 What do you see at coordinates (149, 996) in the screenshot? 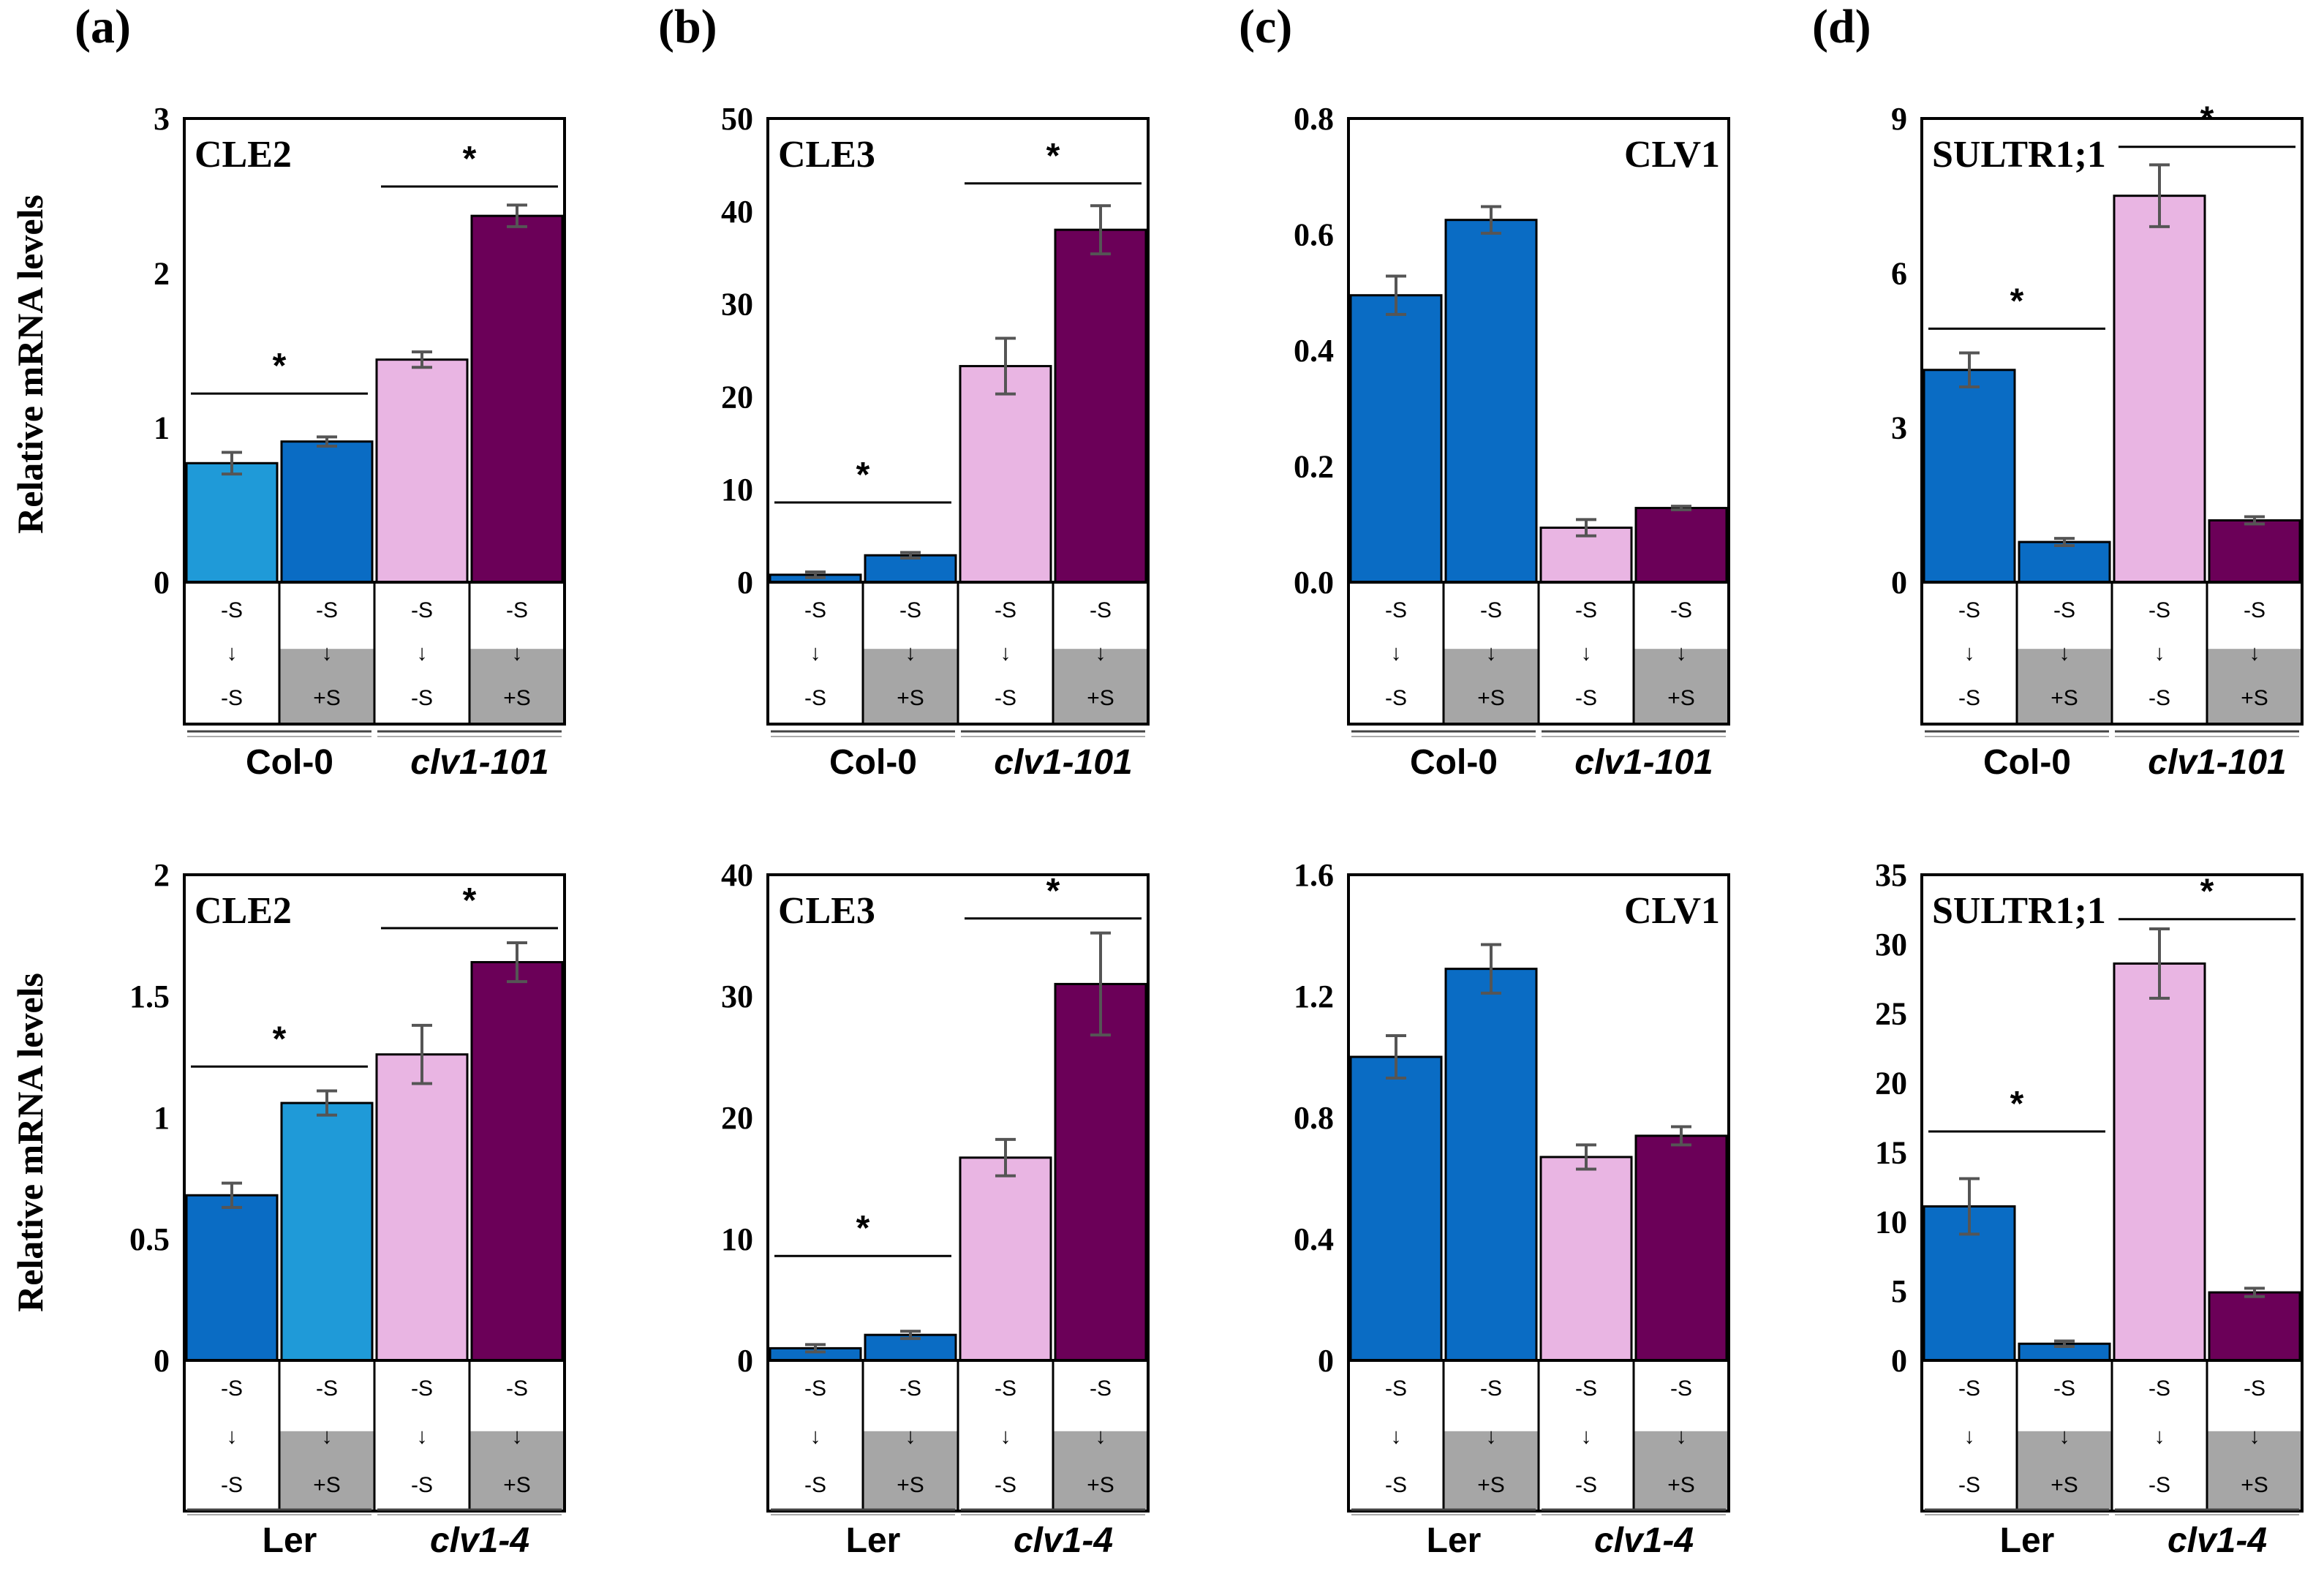
I see `y-tick-label: 1.5` at bounding box center [149, 996].